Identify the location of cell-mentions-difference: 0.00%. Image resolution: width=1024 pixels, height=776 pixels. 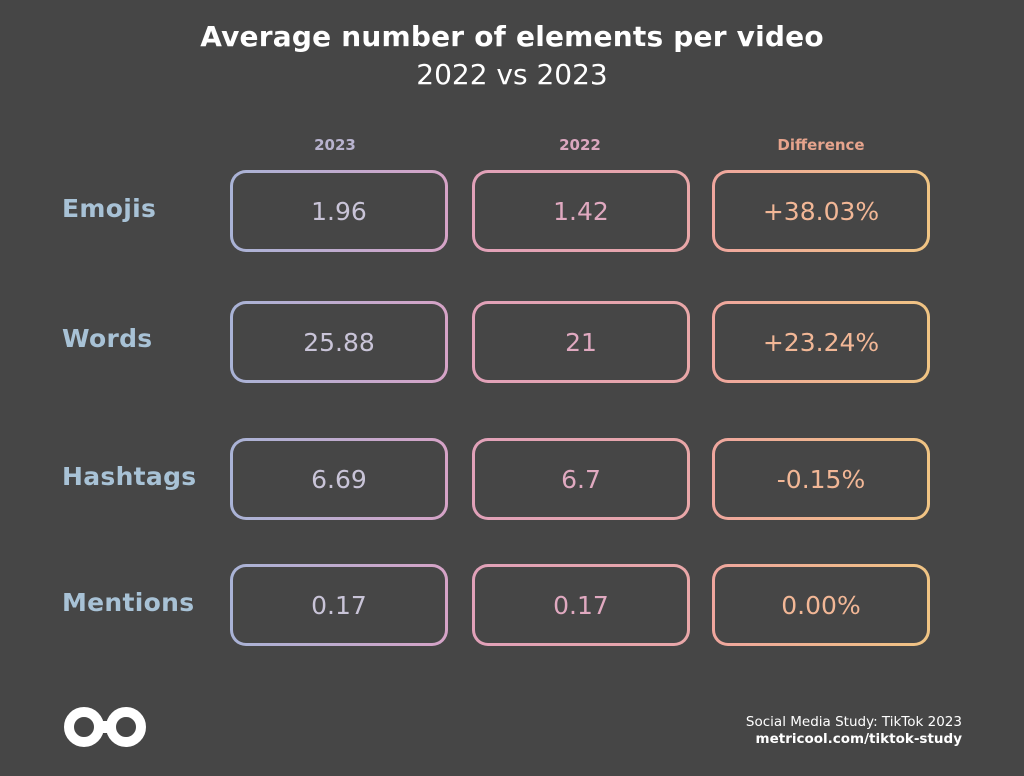
(821, 605).